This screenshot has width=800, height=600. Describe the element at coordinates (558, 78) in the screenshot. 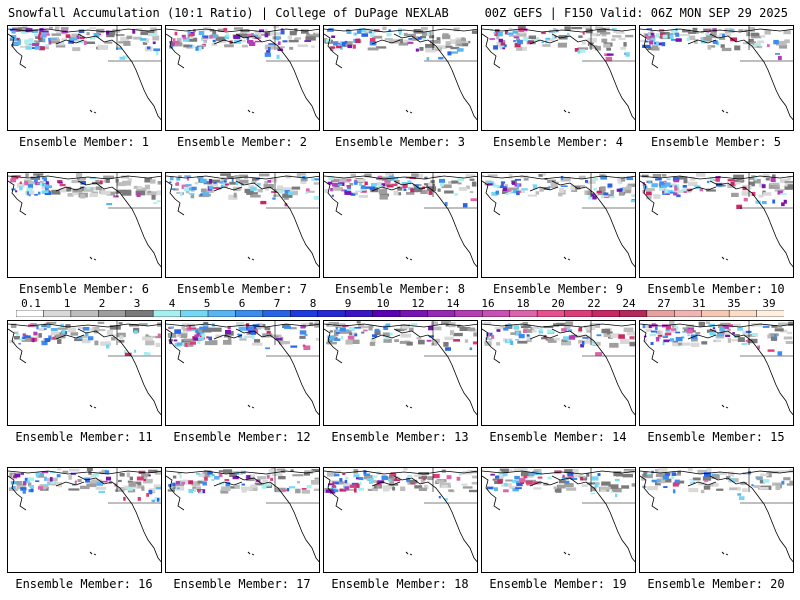

I see `ensemble-member-map` at that location.